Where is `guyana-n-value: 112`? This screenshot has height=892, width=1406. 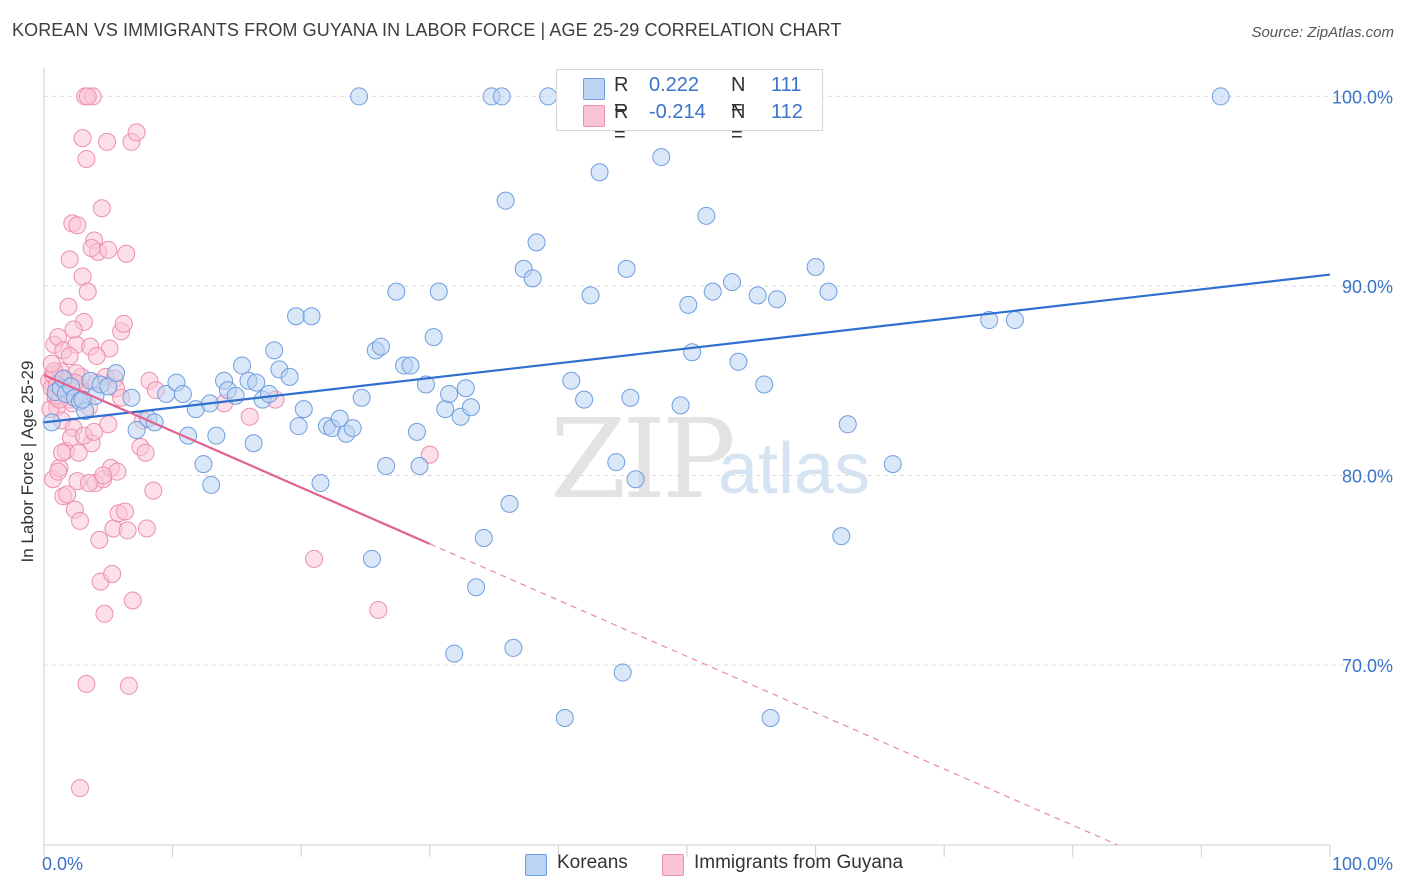
guyana-n-value: 112 is located at coordinates (787, 112).